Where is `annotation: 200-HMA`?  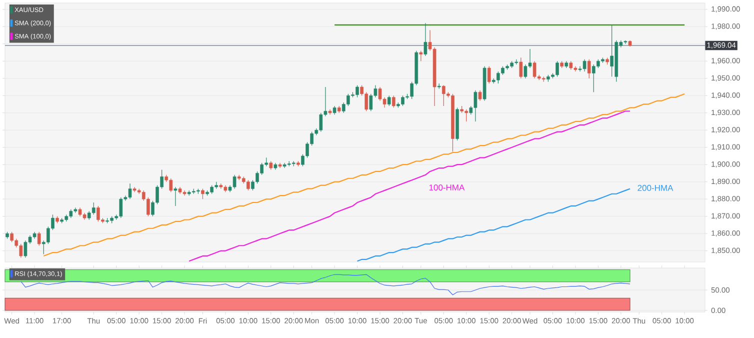 annotation: 200-HMA is located at coordinates (656, 187).